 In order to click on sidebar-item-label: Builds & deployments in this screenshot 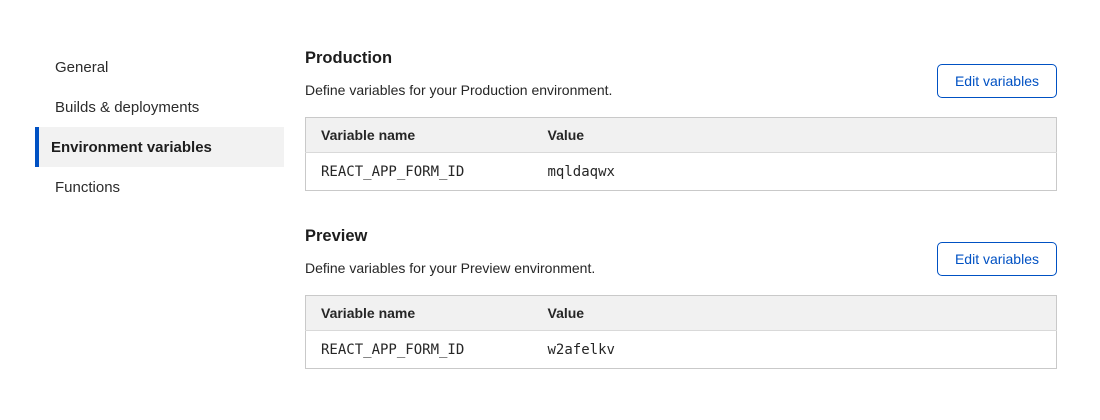, I will do `click(127, 107)`.